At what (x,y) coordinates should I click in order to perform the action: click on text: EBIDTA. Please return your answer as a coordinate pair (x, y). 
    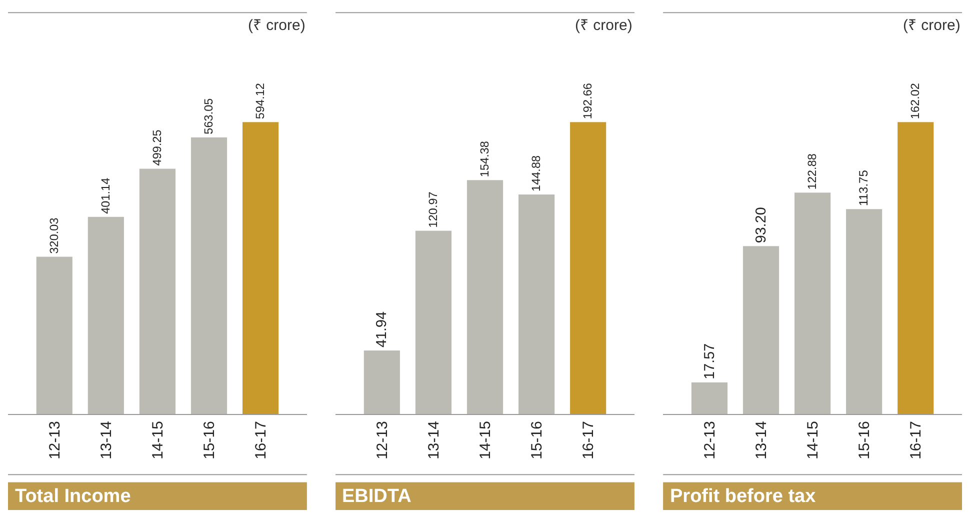
    Looking at the image, I should click on (377, 496).